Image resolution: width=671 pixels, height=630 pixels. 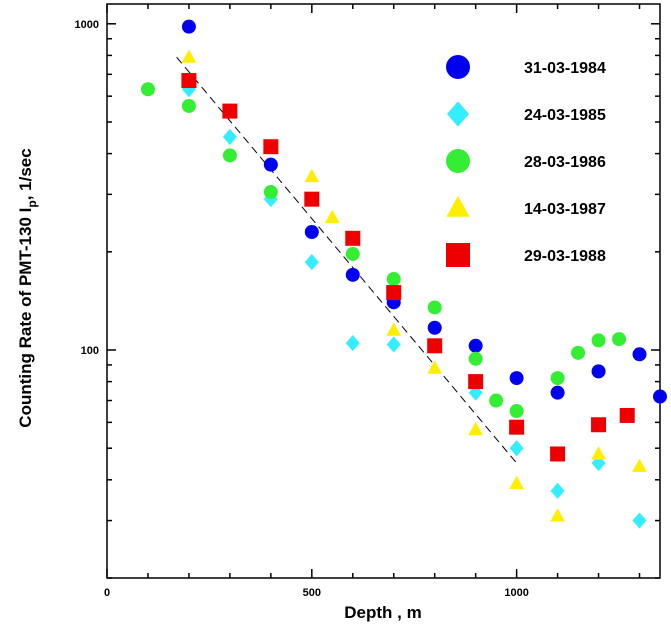 What do you see at coordinates (565, 68) in the screenshot?
I see `legend-label: 31-03-1984` at bounding box center [565, 68].